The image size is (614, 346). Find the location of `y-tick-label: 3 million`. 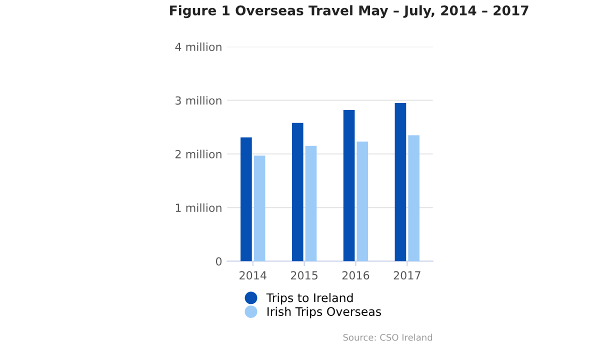

y-tick-label: 3 million is located at coordinates (199, 100).